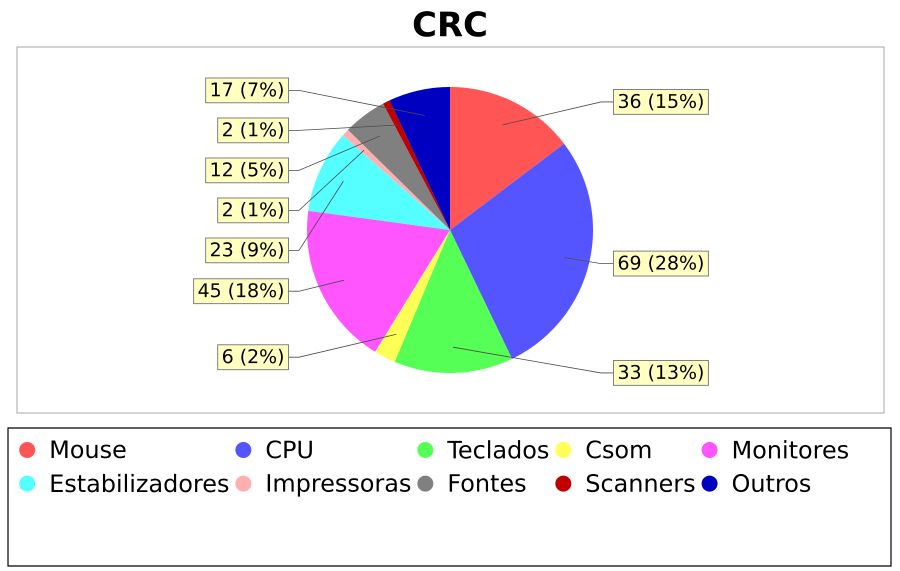 This screenshot has width=900, height=571. Describe the element at coordinates (247, 170) in the screenshot. I see `data-label: 12 (5%)` at that location.